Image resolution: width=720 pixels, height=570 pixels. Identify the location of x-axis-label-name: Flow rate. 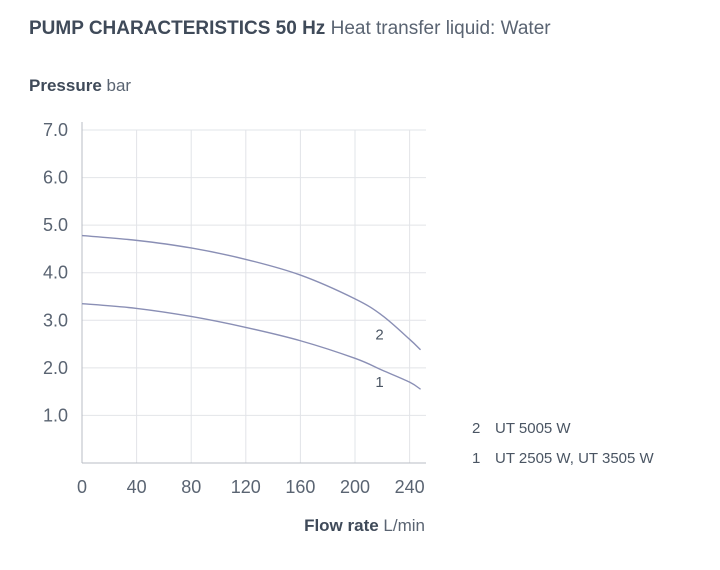
(341, 525).